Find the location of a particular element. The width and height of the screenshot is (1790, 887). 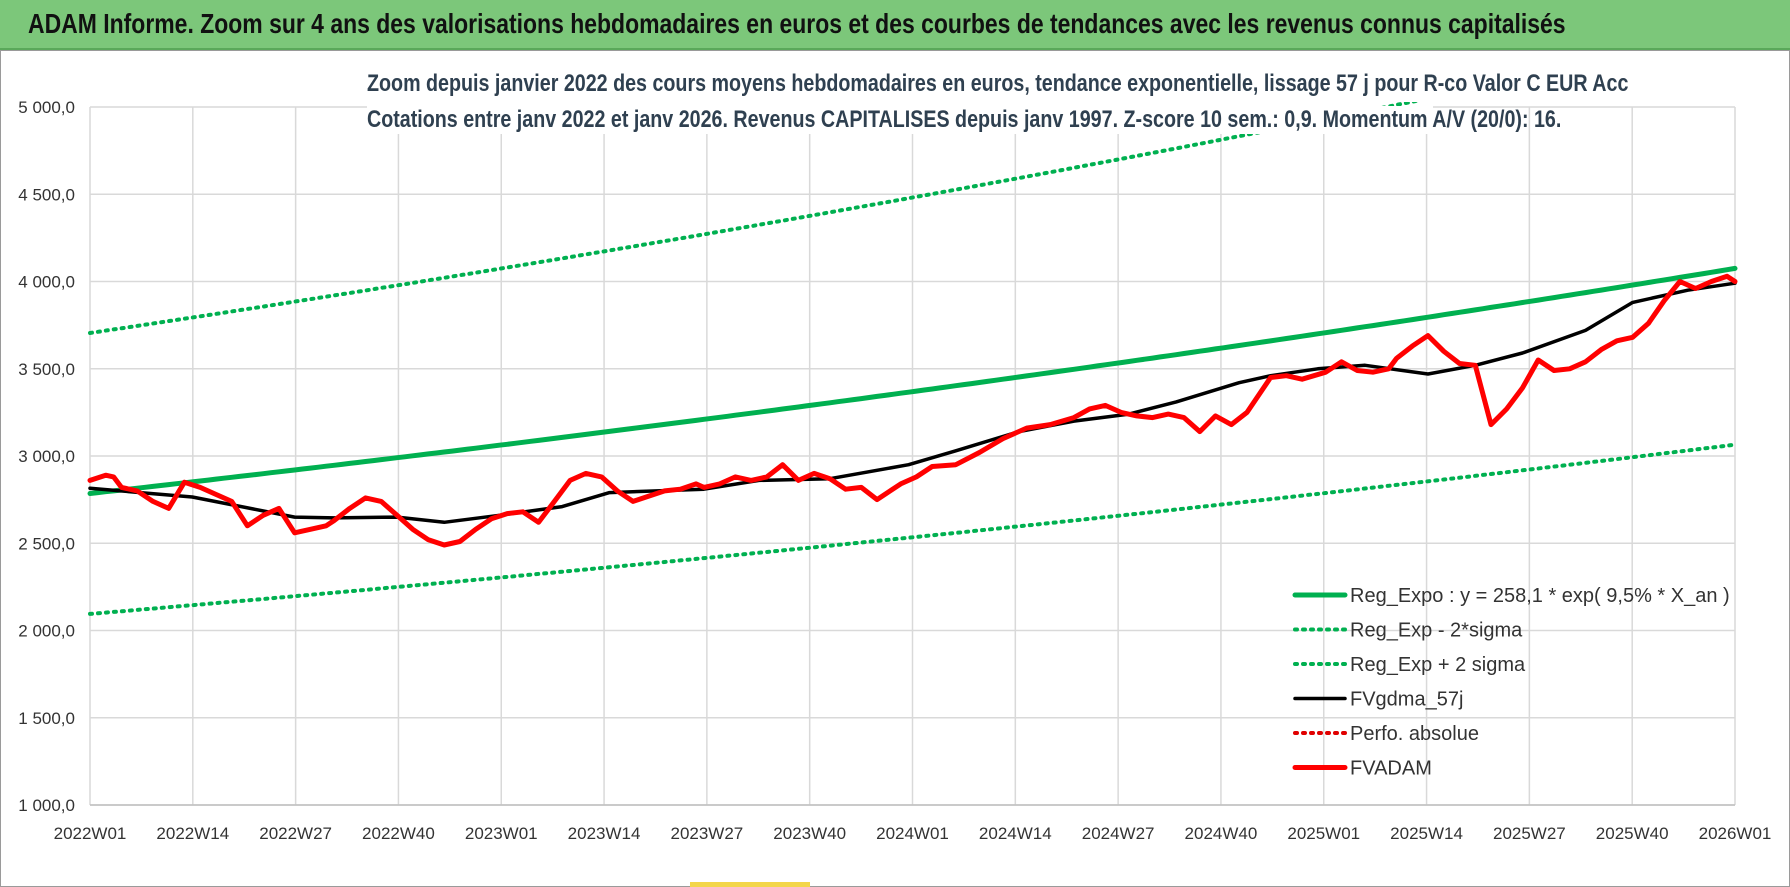

x-tick-label: 2022W40 is located at coordinates (398, 833).